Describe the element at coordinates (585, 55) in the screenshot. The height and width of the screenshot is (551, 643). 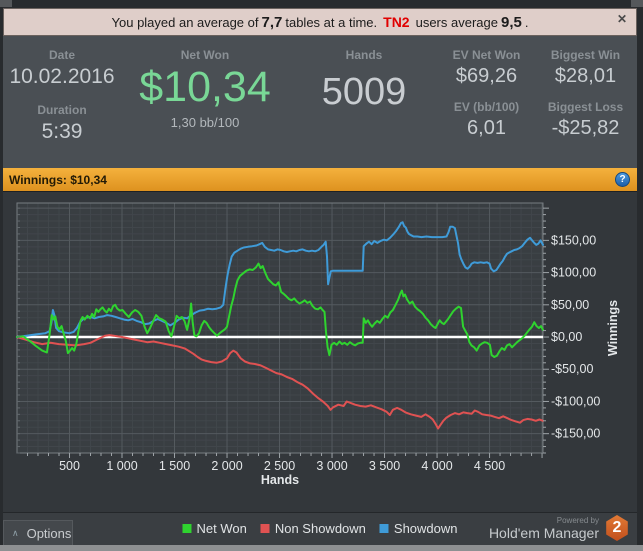
I see `biggest-win-label: Biggest Win` at that location.